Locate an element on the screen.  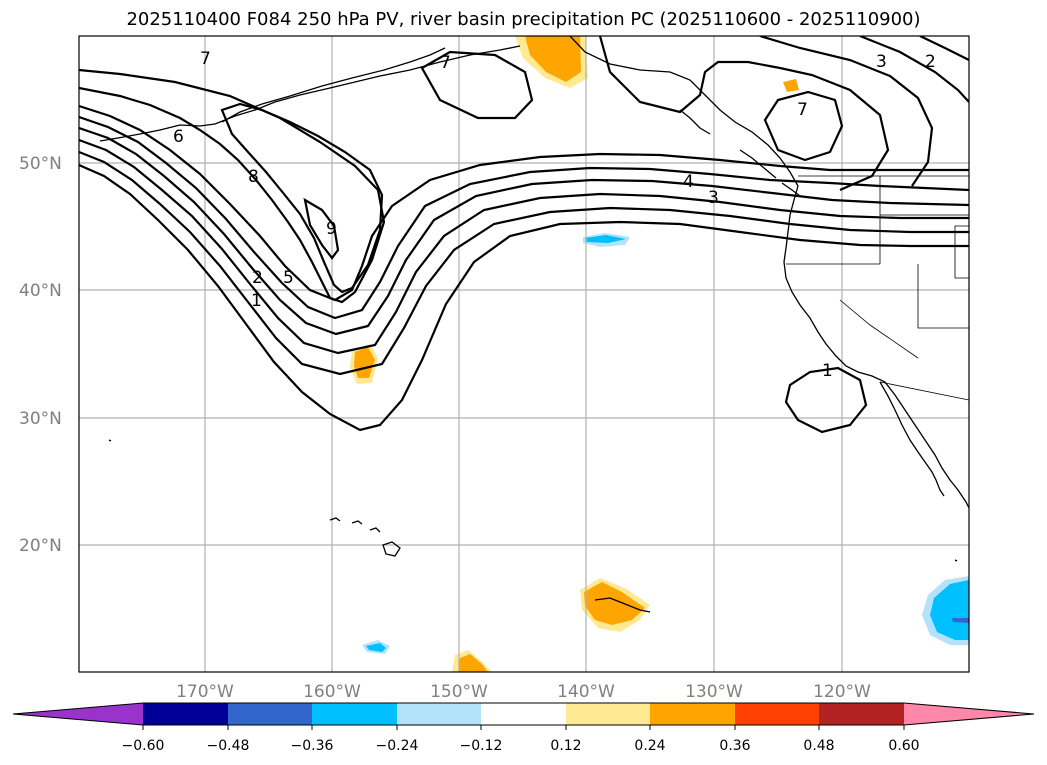
lon-label: 120°W is located at coordinates (842, 692).